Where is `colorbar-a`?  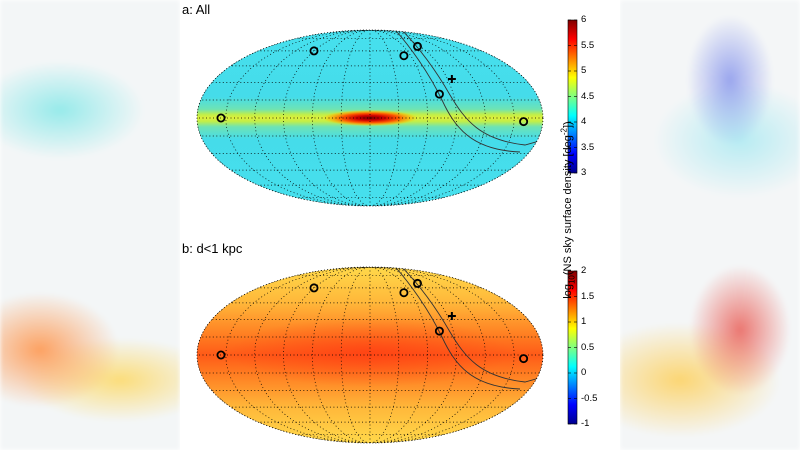
colorbar-a is located at coordinates (572, 96).